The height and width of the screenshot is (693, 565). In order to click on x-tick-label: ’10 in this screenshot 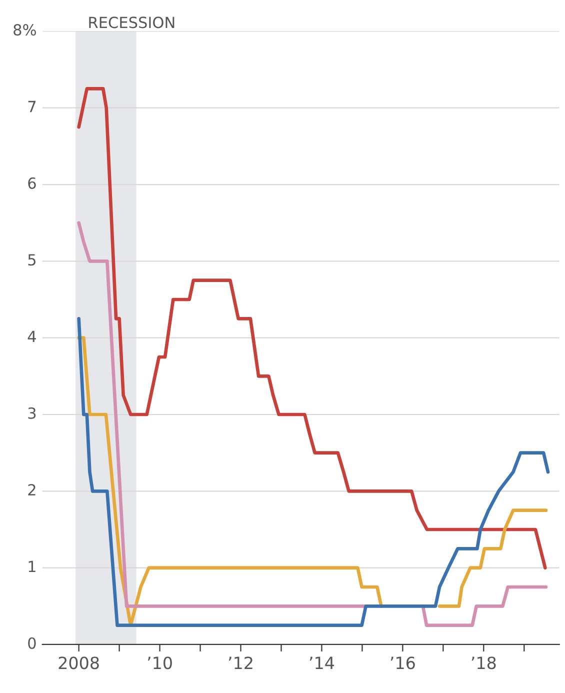, I will do `click(160, 663)`.